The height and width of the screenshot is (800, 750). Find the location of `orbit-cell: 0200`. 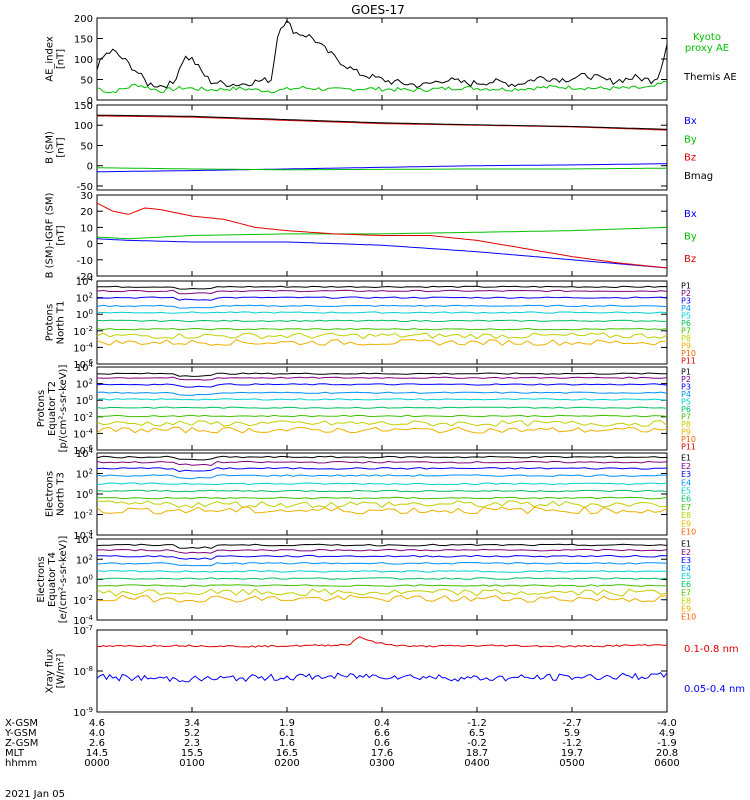

orbit-cell: 0200 is located at coordinates (286, 763).